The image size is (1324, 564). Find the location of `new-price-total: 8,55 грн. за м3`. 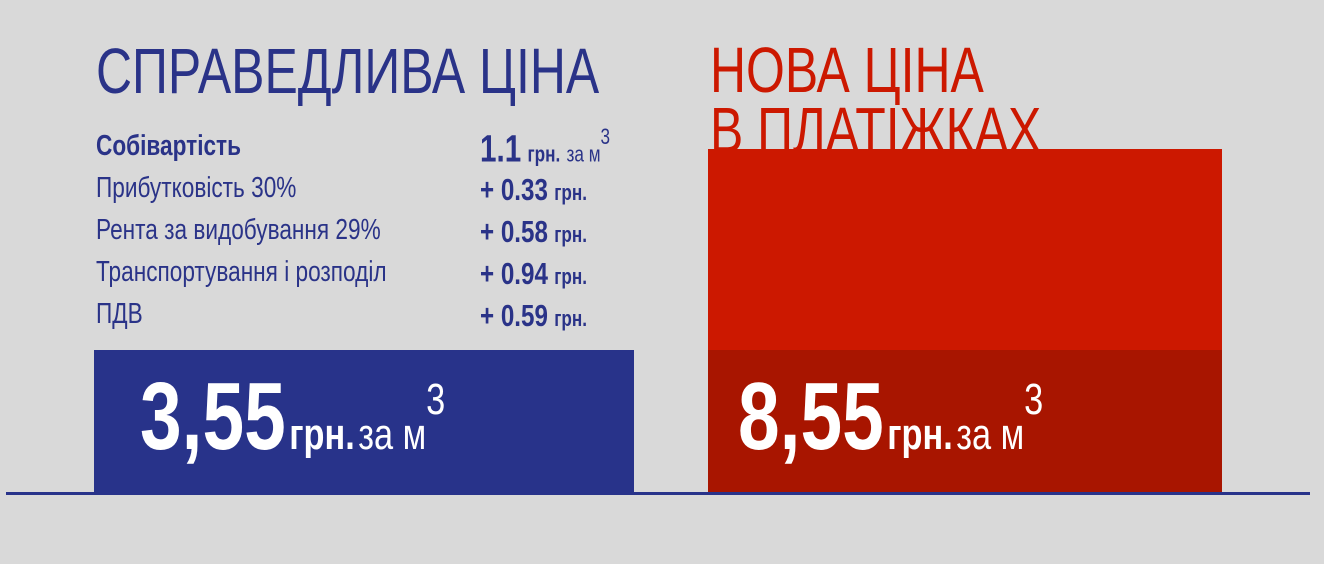

new-price-total: 8,55 грн. за м3 is located at coordinates (891, 416).